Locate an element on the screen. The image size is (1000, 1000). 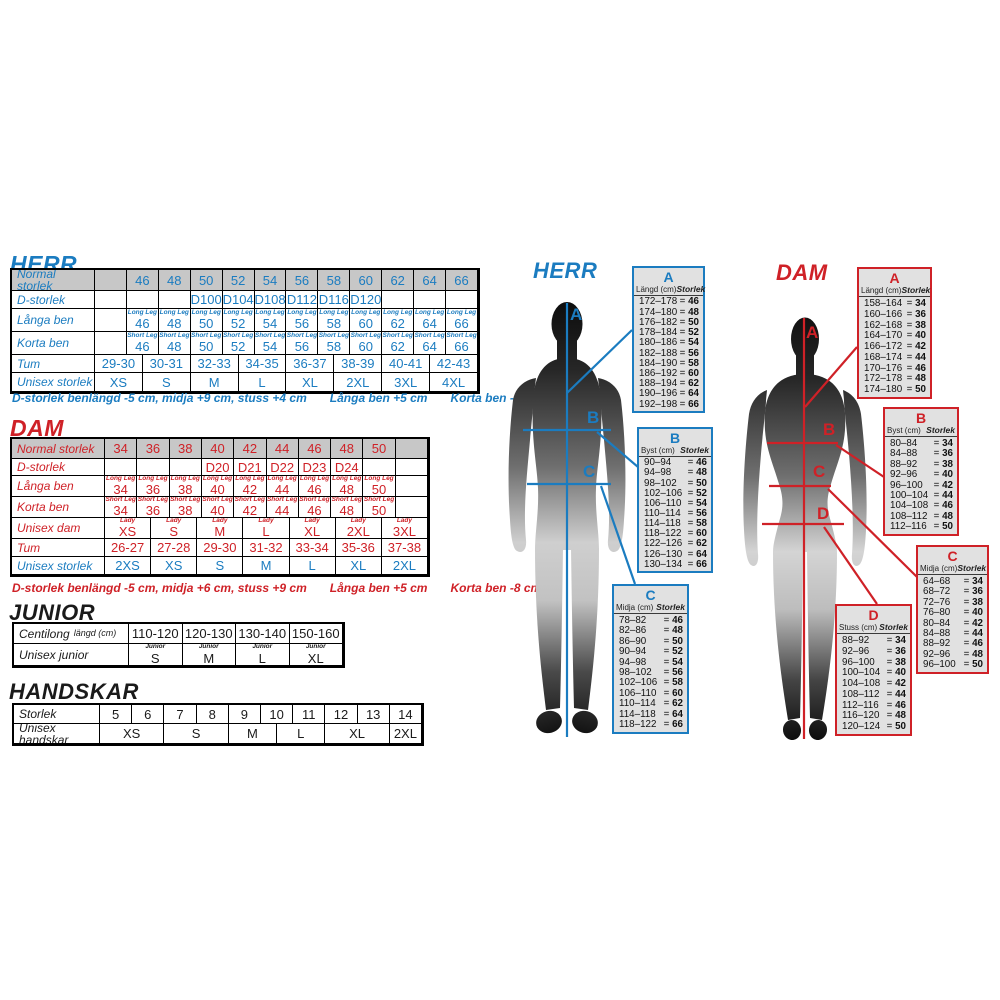
measure-row: 98–102 = 50 is located at coordinates (675, 483).